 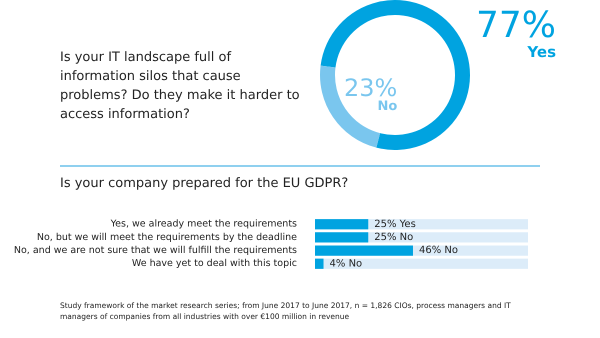 I want to click on data-label: 25% No, so click(x=394, y=238).